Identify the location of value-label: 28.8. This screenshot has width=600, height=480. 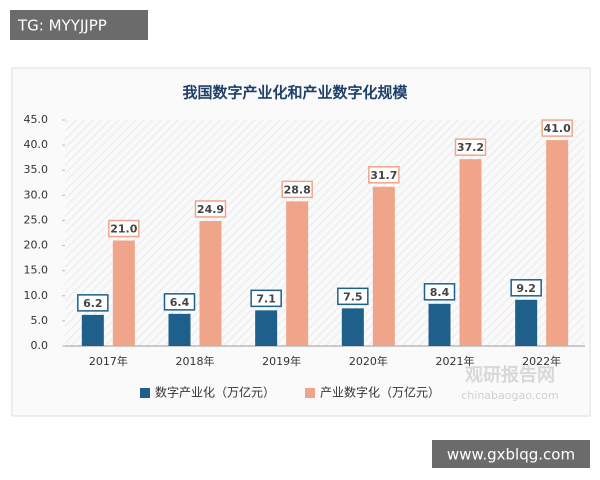
(297, 189).